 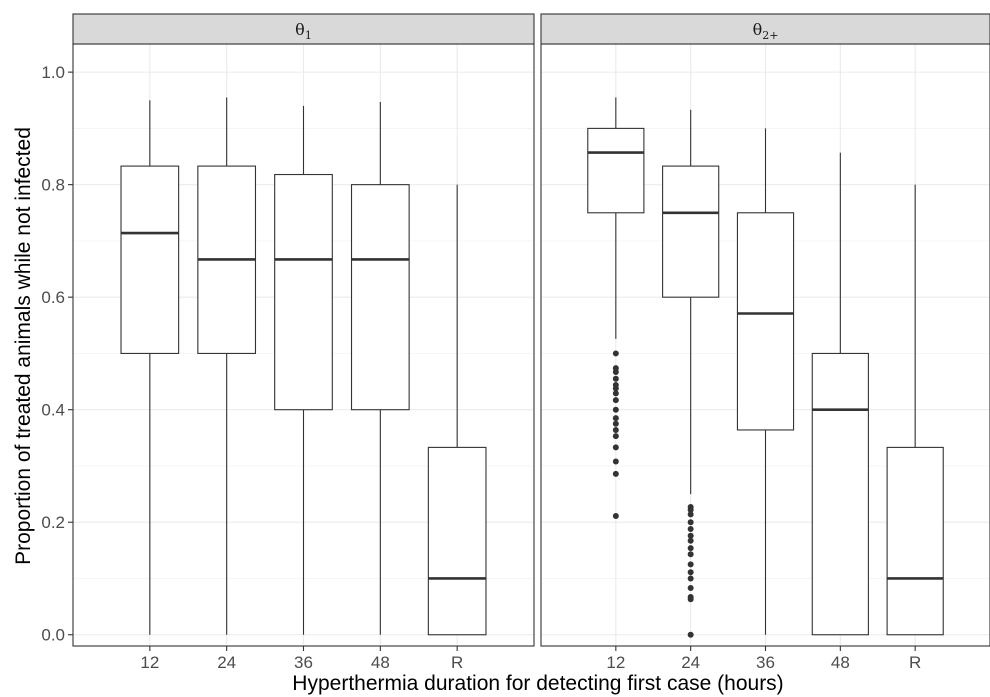 What do you see at coordinates (53, 72) in the screenshot?
I see `y-tick-label: 1.0` at bounding box center [53, 72].